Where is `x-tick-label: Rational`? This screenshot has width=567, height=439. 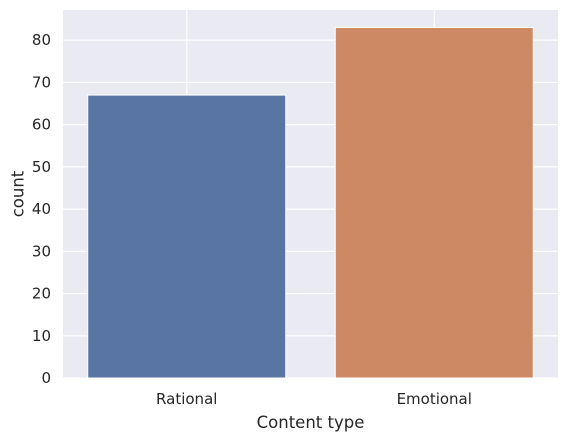 x-tick-label: Rational is located at coordinates (186, 399).